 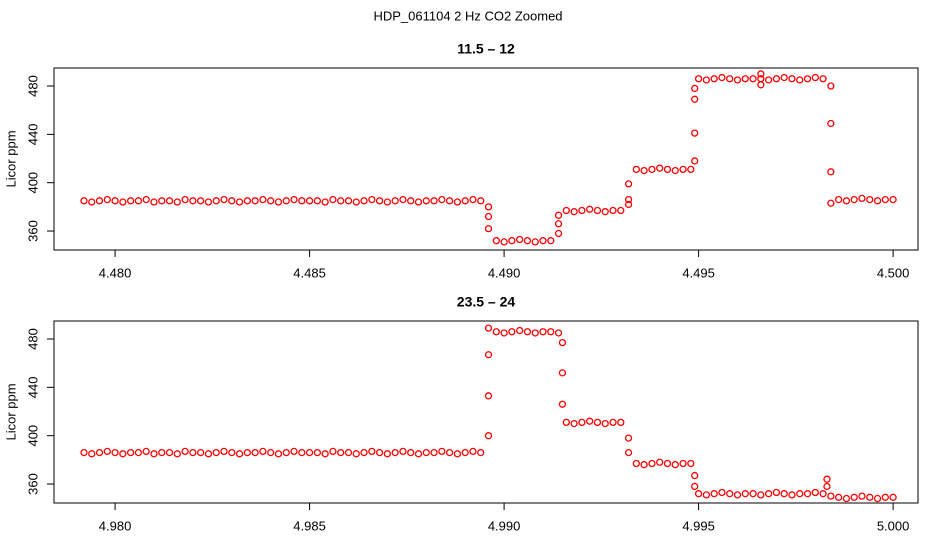 What do you see at coordinates (32, 436) in the screenshot?
I see `y-tick-label: 400` at bounding box center [32, 436].